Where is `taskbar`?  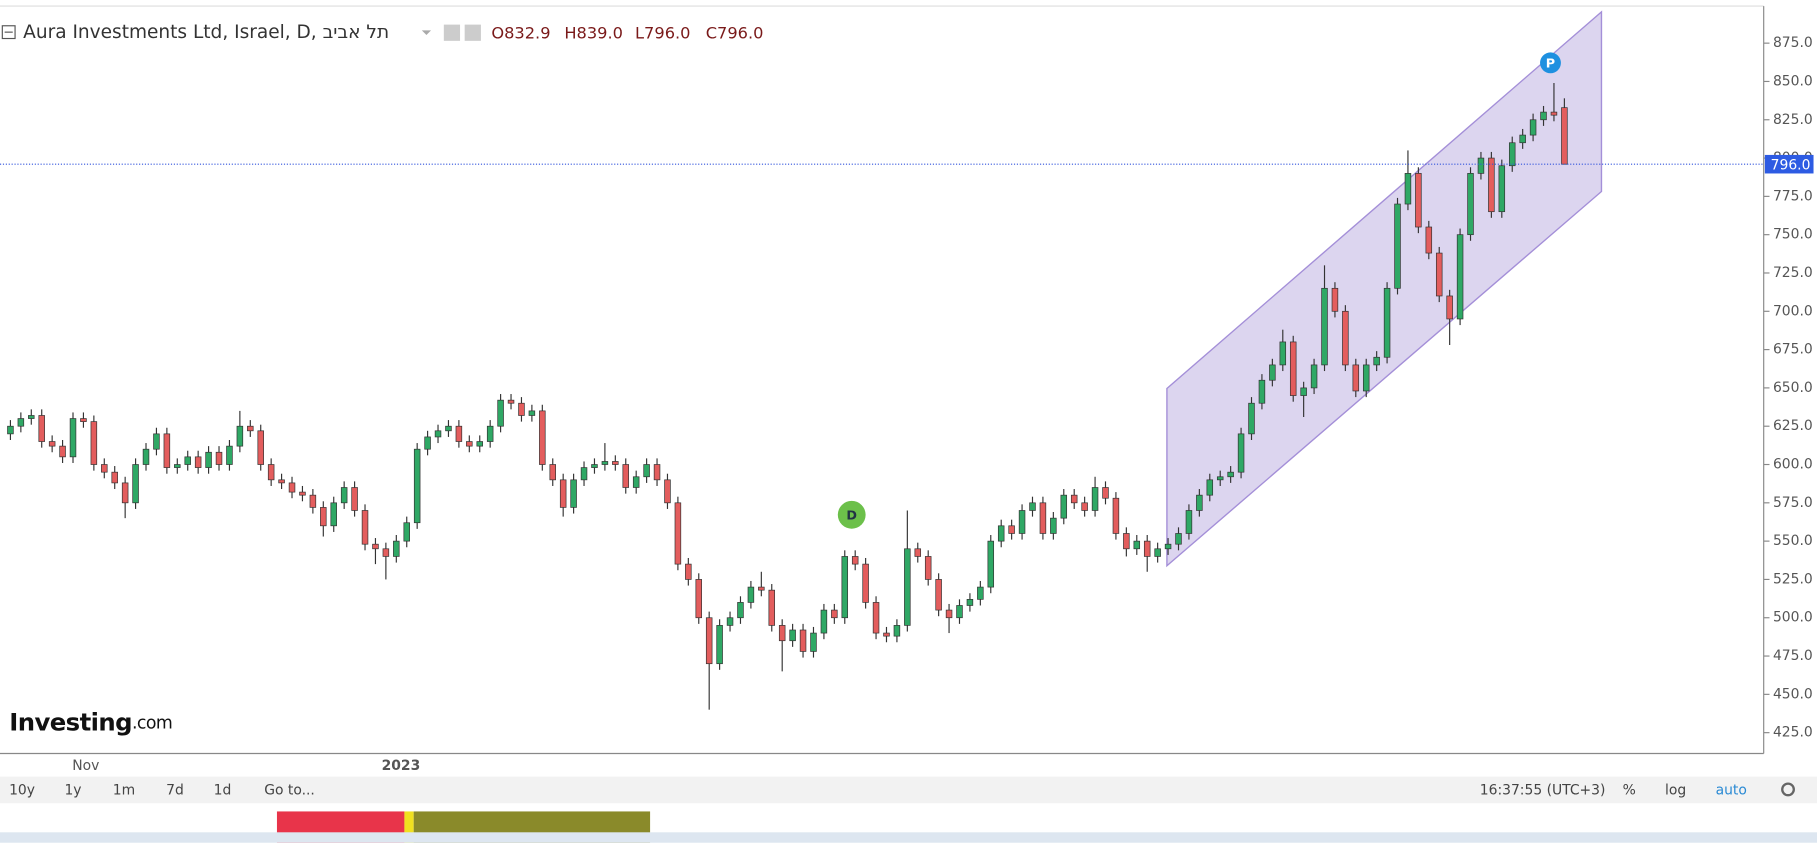
taskbar is located at coordinates (908, 837).